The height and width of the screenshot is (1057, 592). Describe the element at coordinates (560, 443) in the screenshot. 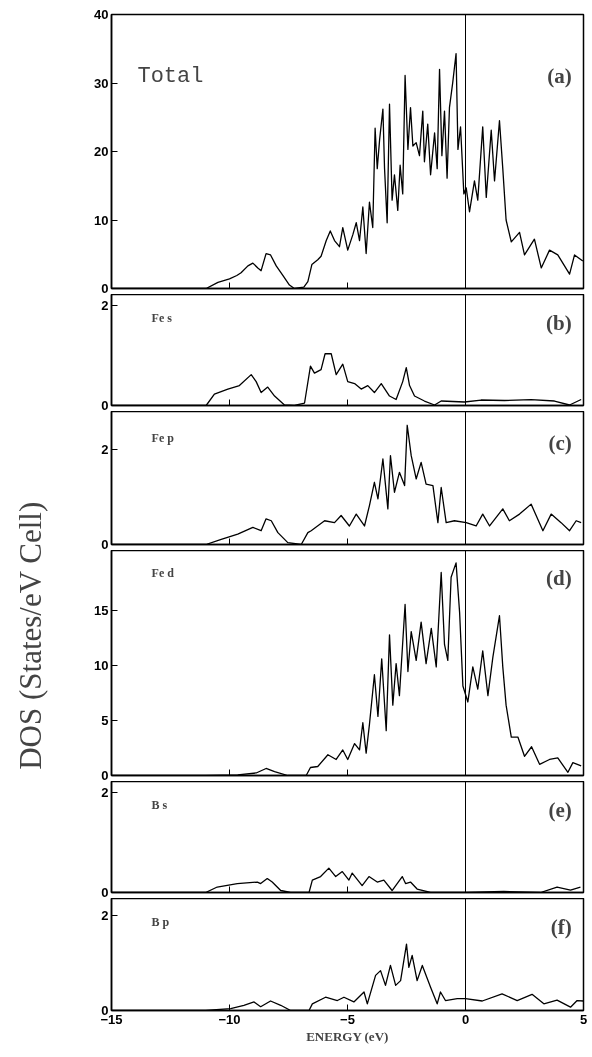

I see `annotation: (c)` at that location.